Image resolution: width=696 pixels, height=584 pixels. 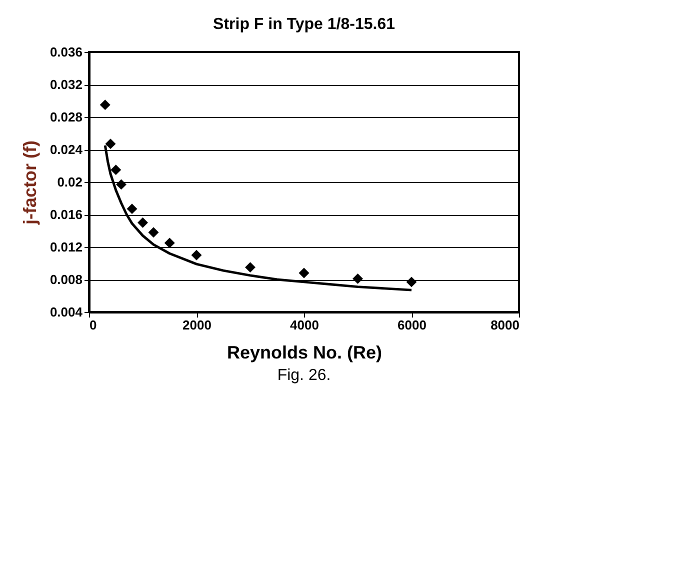 What do you see at coordinates (304, 24) in the screenshot?
I see `chart-title: Strip F in Type 1/8-15.61` at bounding box center [304, 24].